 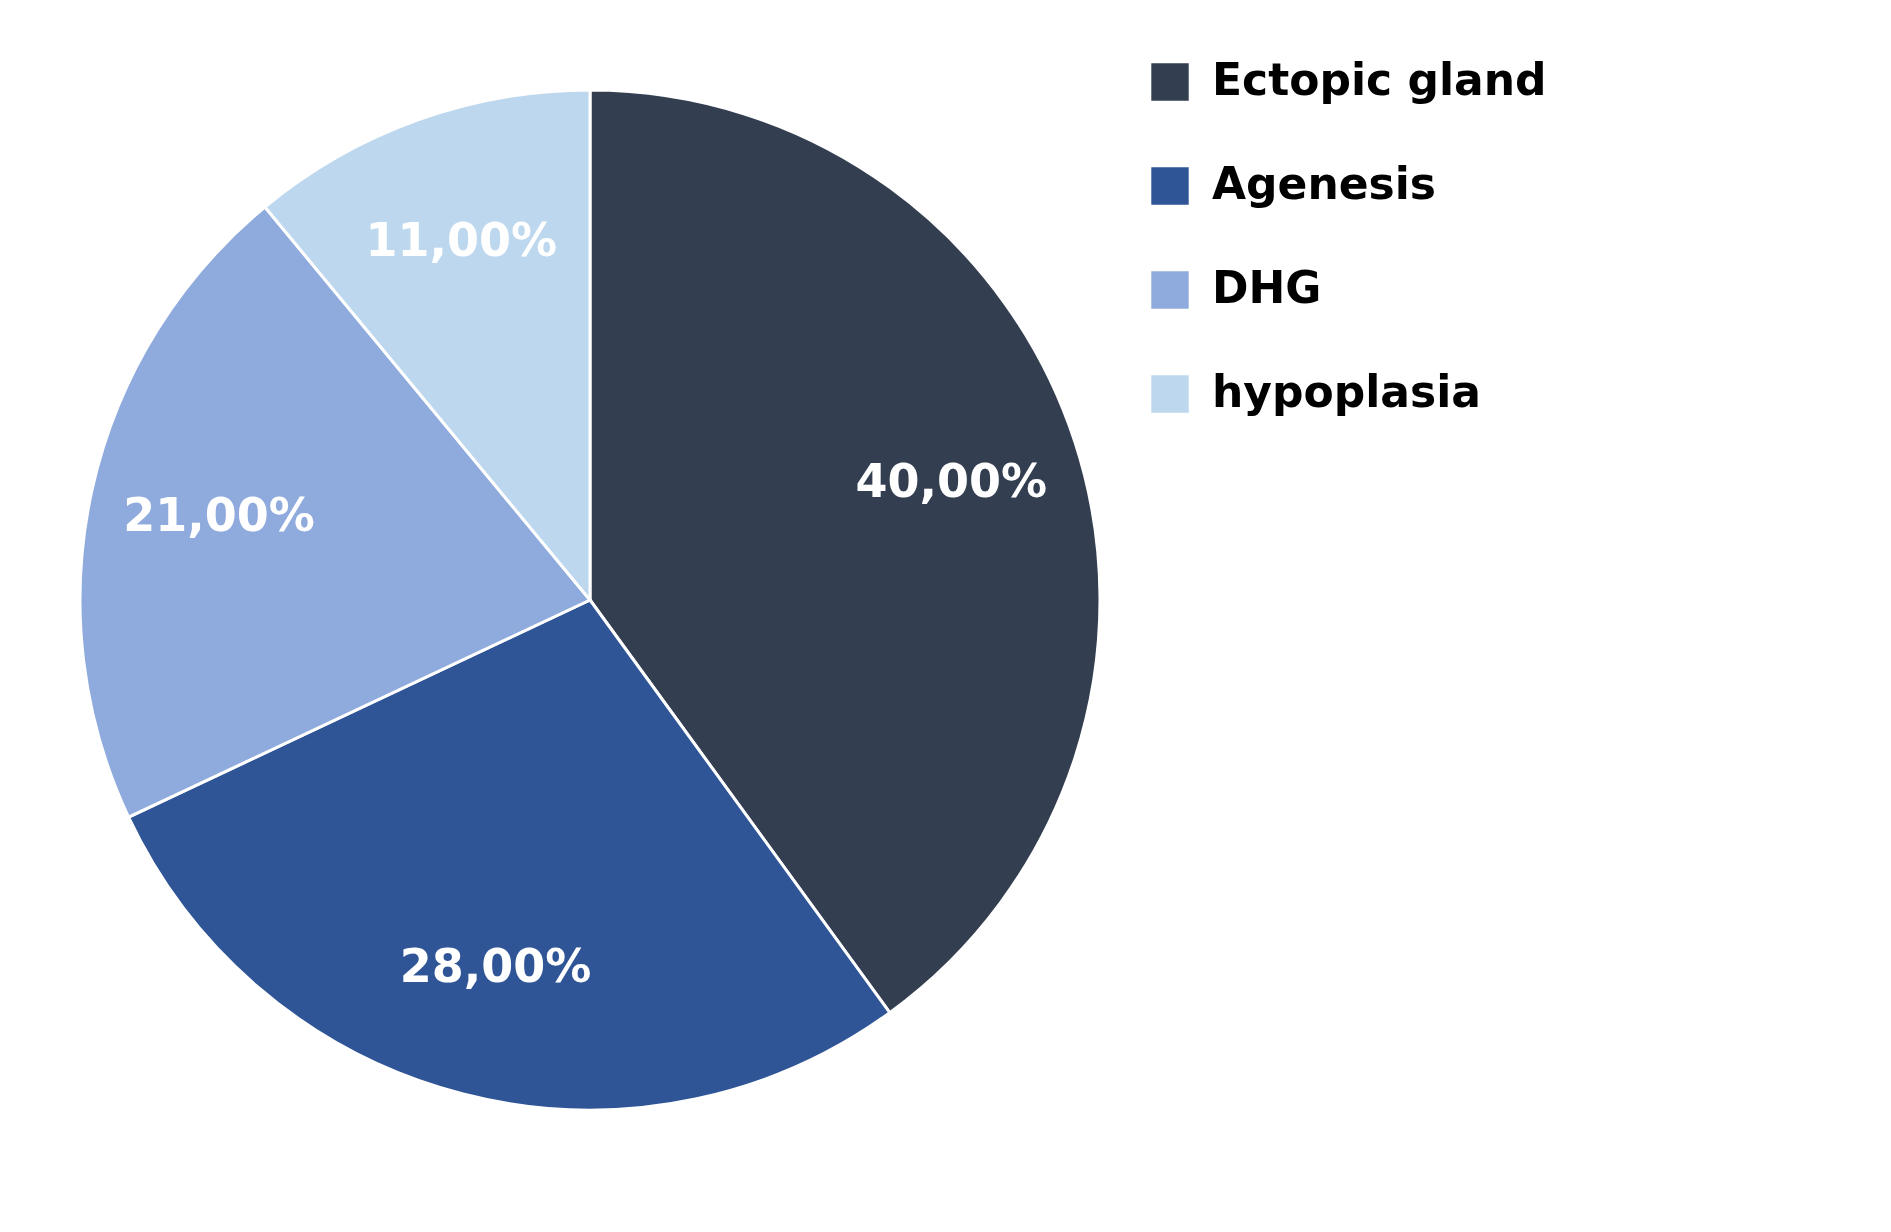 I want to click on data-label: 40,00%, so click(x=951, y=480).